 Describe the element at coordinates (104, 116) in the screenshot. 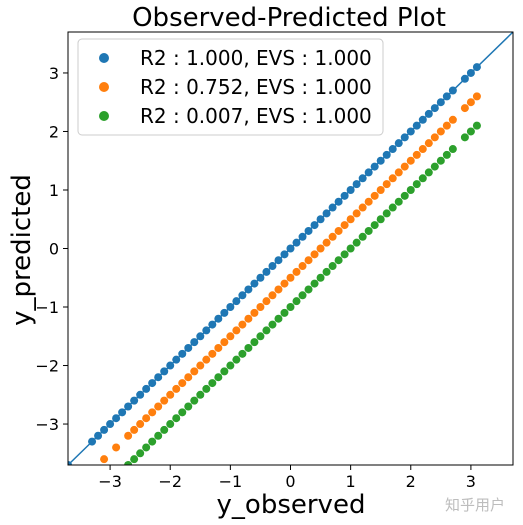

I see `legend-marker` at that location.